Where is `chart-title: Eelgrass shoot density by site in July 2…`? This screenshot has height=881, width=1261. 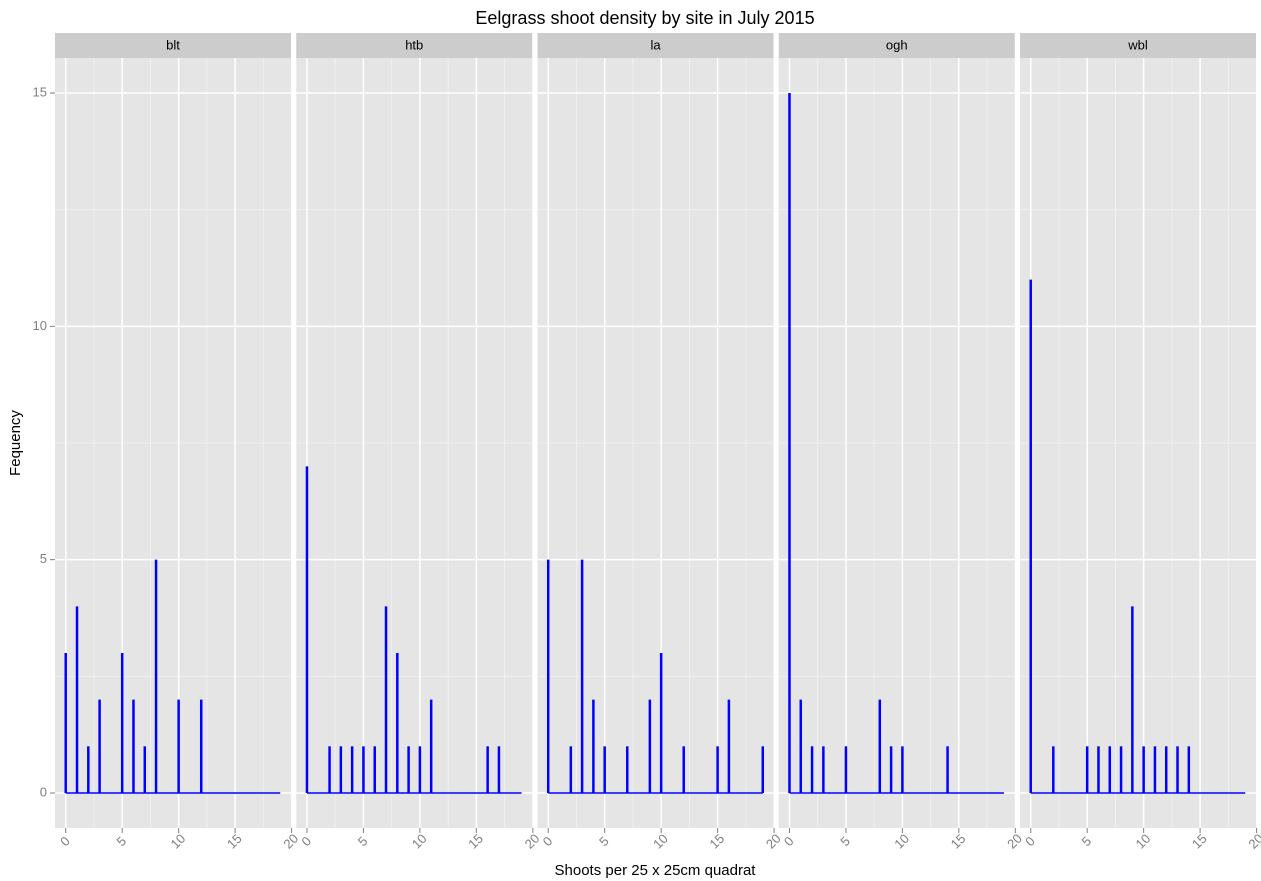 chart-title: Eelgrass shoot density by site in July 2… is located at coordinates (644, 18).